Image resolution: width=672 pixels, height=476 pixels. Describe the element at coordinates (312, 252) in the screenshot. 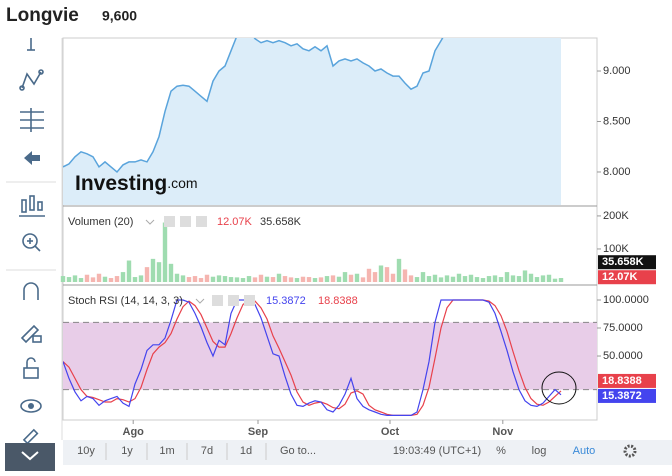

I see `volume-plot` at that location.